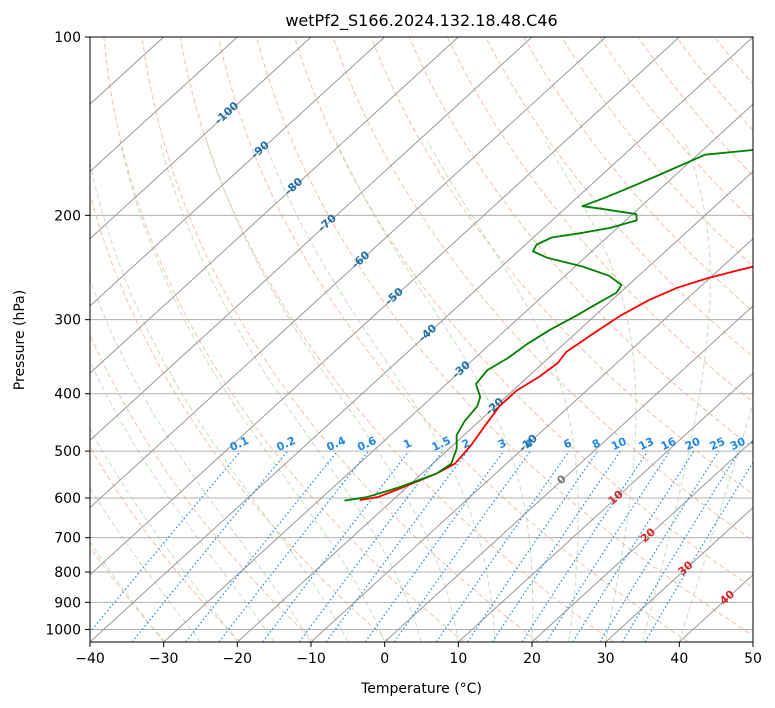 This screenshot has height=708, width=775. Describe the element at coordinates (164, 659) in the screenshot. I see `x-tick-label: −30` at that location.